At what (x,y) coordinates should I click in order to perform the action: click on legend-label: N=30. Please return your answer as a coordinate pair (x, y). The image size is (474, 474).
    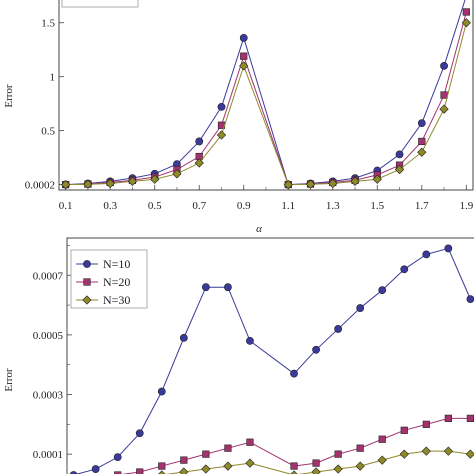
    Looking at the image, I should click on (116, 300).